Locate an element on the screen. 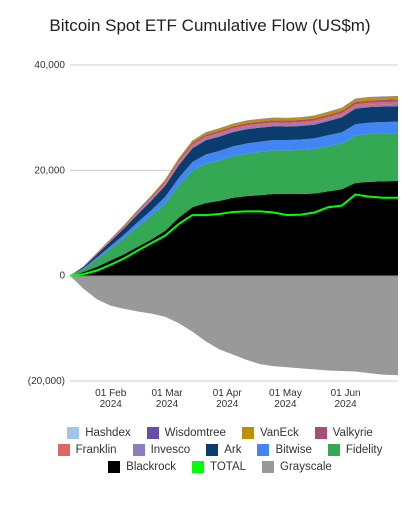 This screenshot has width=420, height=508. line-series-total is located at coordinates (233, 235).